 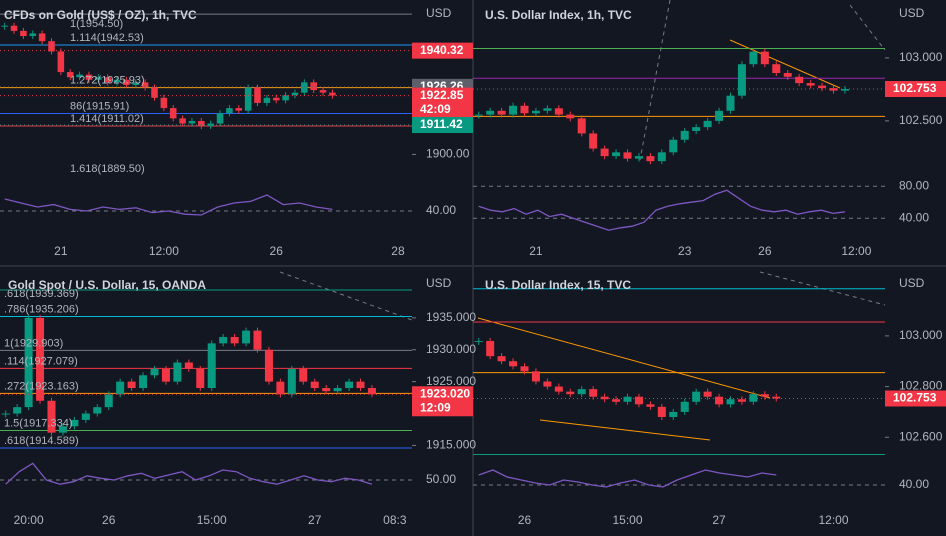 What do you see at coordinates (398, 251) in the screenshot?
I see `x-tick-label: 28` at bounding box center [398, 251].